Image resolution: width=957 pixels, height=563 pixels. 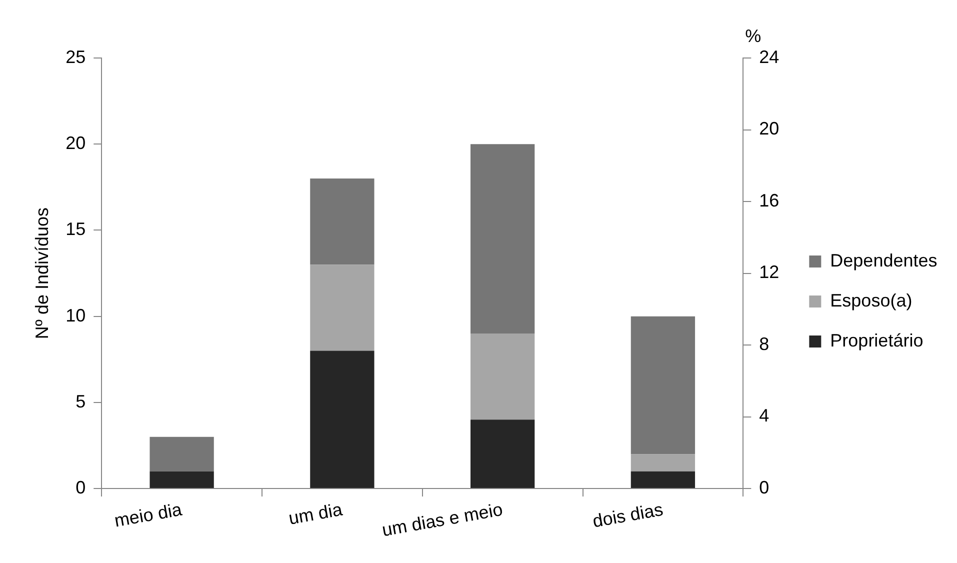 I want to click on y-tick-label: 0, so click(x=81, y=488).